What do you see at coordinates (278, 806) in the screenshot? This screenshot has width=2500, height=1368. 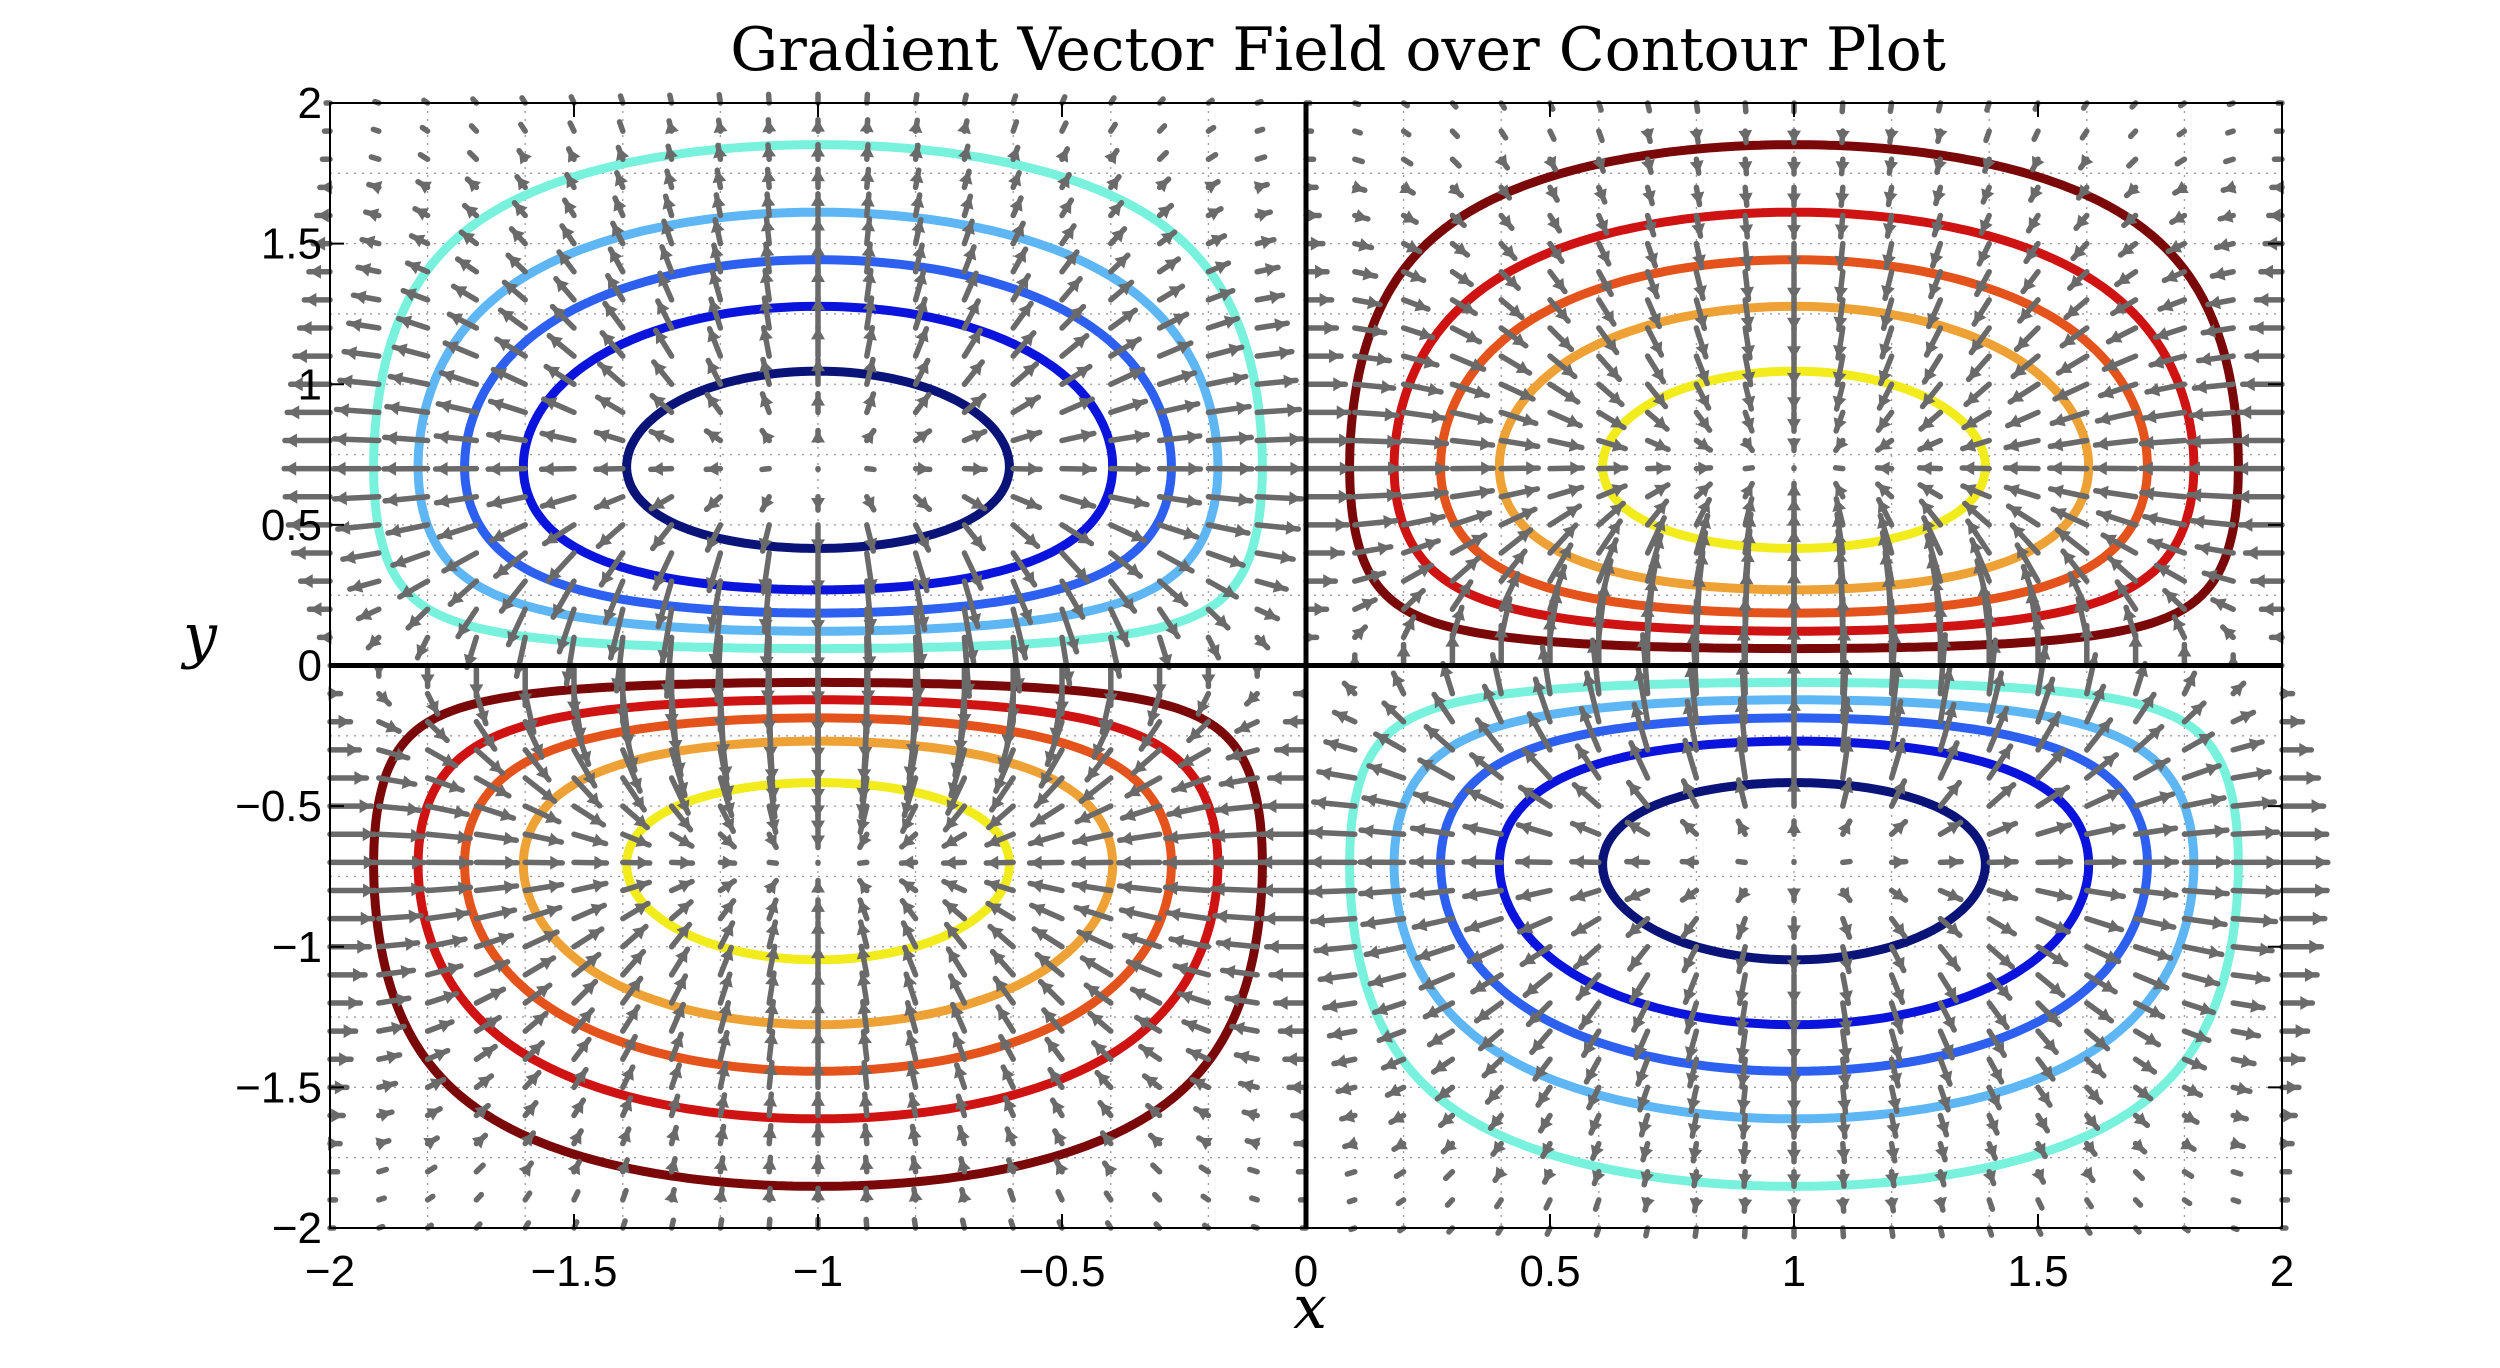 I see `y-tick-label: −0.5` at bounding box center [278, 806].